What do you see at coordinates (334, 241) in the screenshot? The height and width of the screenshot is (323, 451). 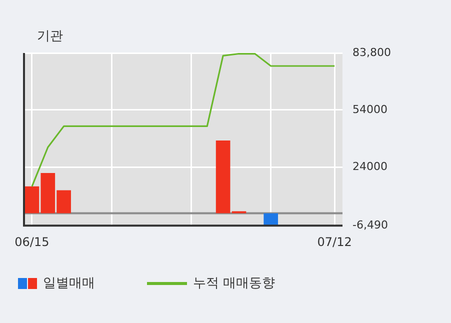 I see `x-tick-label: 07/12` at bounding box center [334, 241].